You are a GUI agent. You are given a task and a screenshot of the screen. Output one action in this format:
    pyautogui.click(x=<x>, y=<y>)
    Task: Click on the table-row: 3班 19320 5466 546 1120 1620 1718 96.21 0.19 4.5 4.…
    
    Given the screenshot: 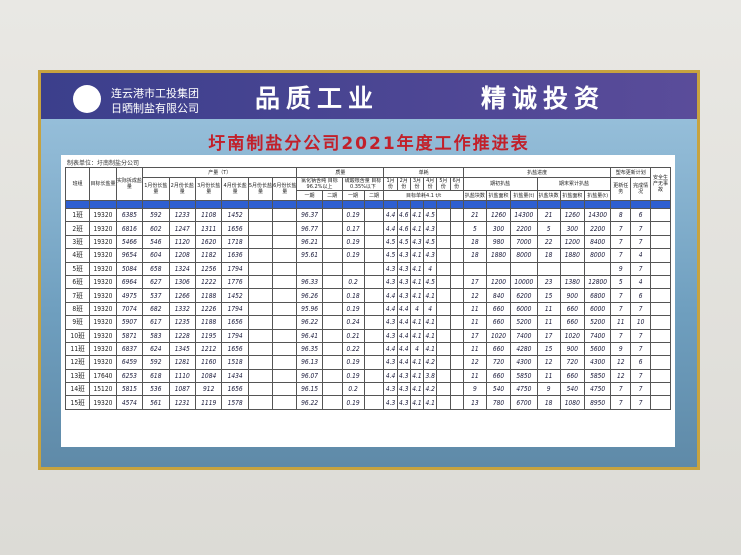 What is the action you would take?
    pyautogui.click(x=367, y=242)
    